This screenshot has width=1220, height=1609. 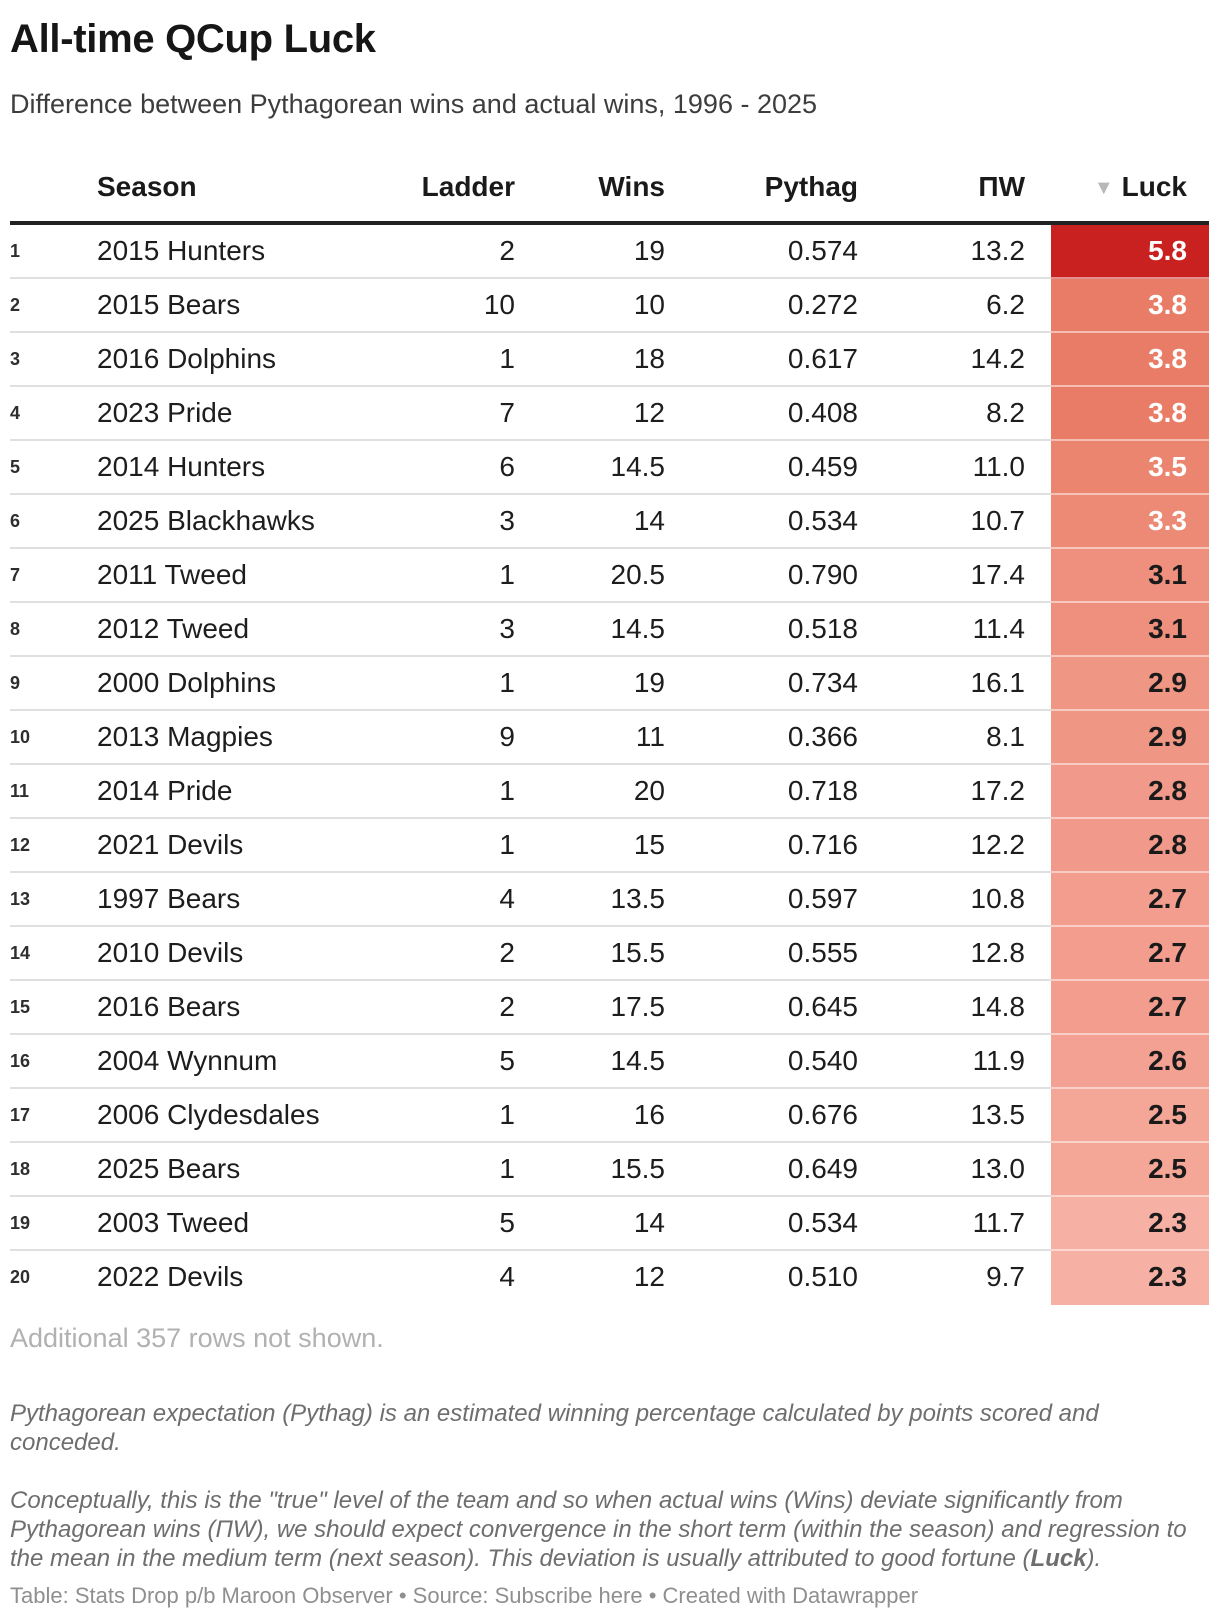 I want to click on pw-cell: 10.7, so click(x=954, y=522).